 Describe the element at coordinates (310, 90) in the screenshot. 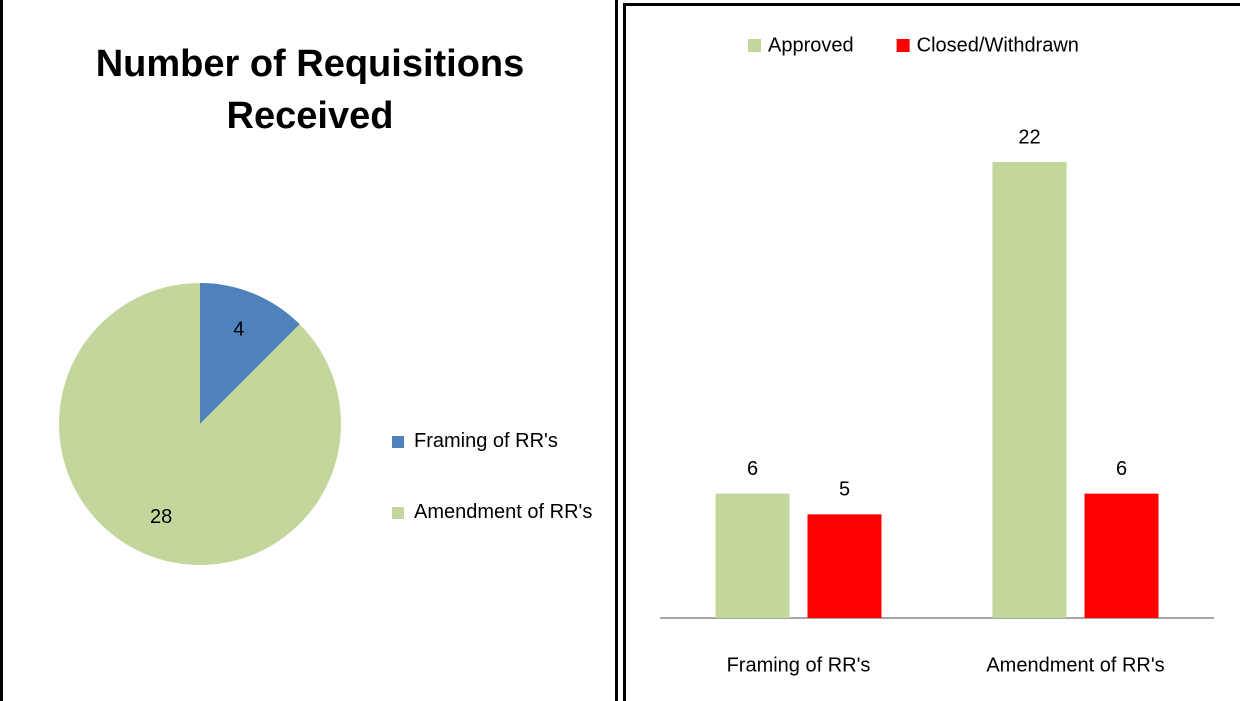

I see `chart-title: Number of Requisitions Received` at that location.